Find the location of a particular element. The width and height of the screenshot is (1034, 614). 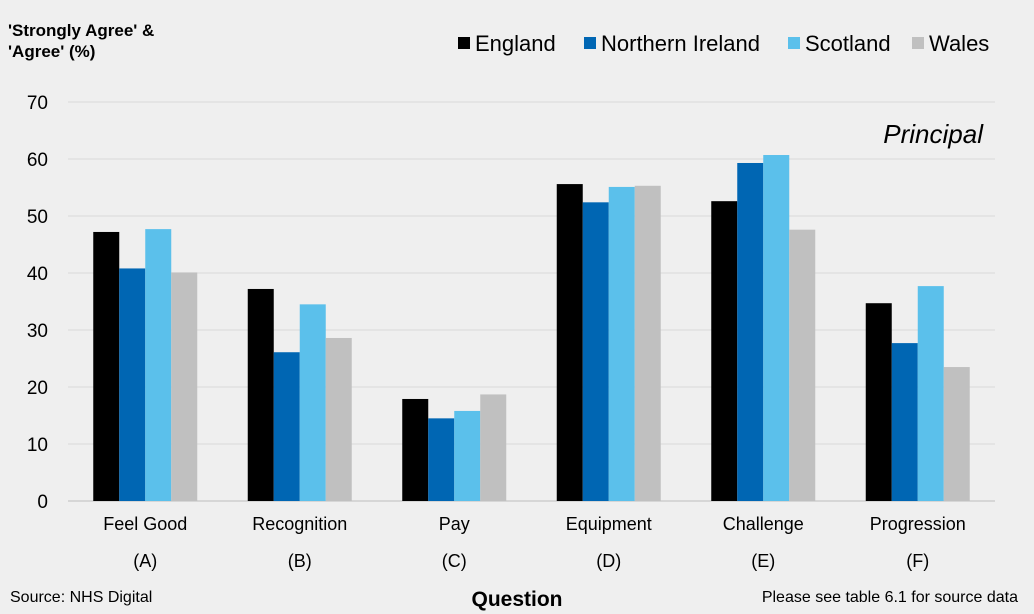

y-tick-label: 20 is located at coordinates (37, 388).